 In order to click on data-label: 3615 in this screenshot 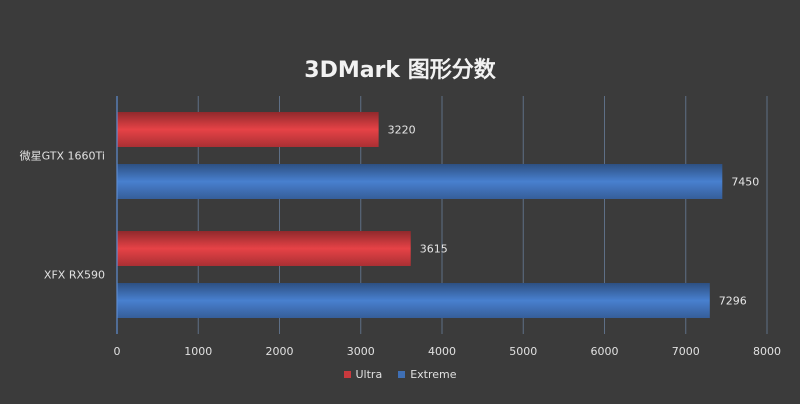, I will do `click(434, 249)`.